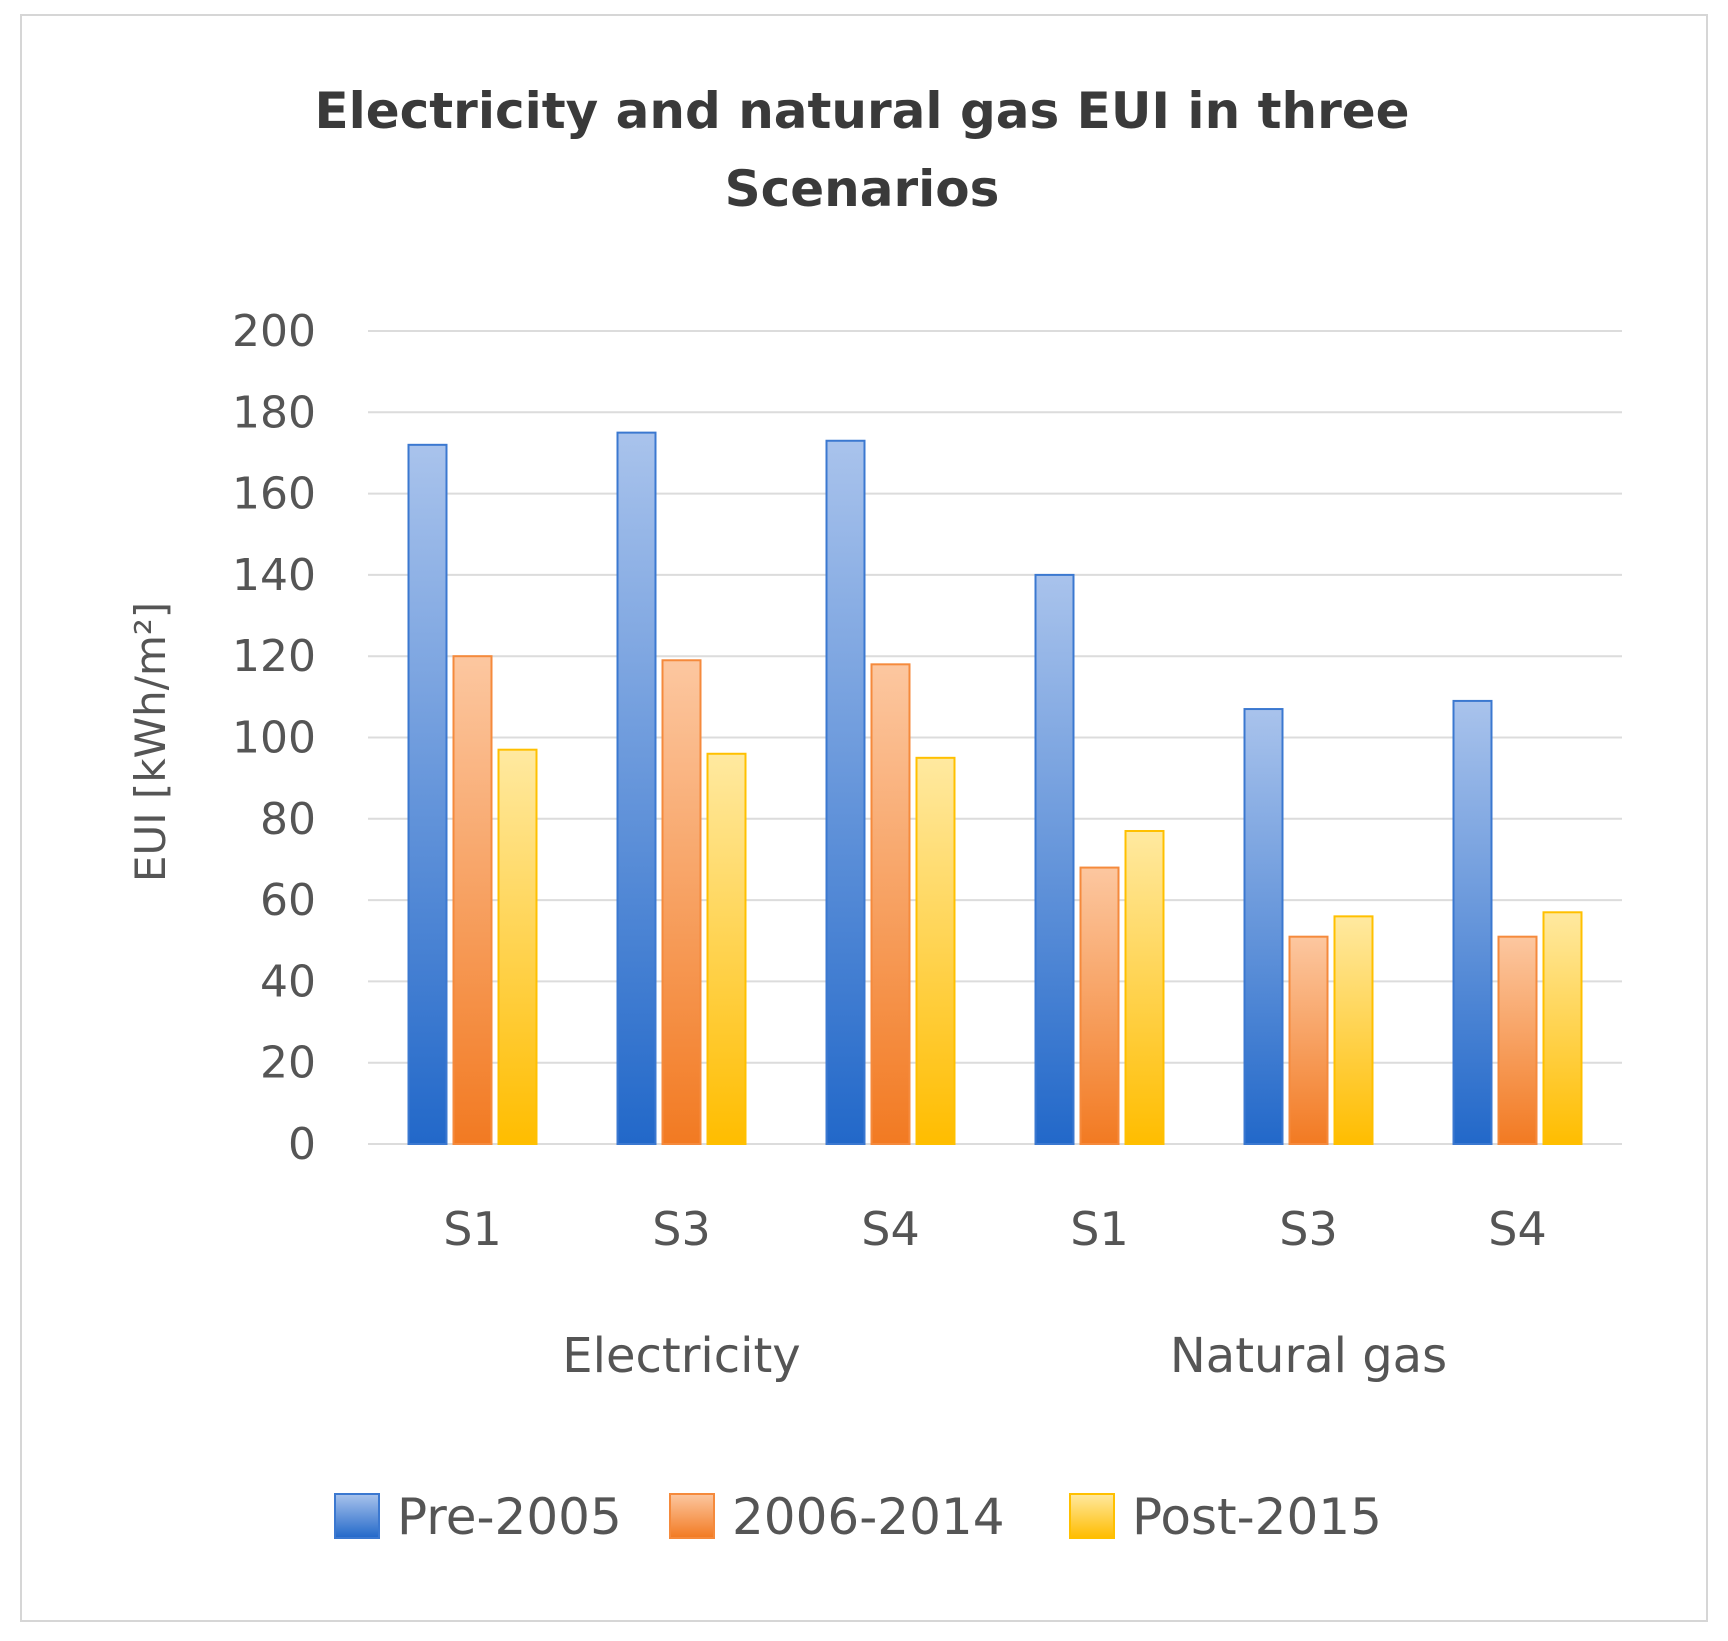 This screenshot has width=1728, height=1641. Describe the element at coordinates (868, 1517) in the screenshot. I see `legend-label-1: 2006-2014` at that location.